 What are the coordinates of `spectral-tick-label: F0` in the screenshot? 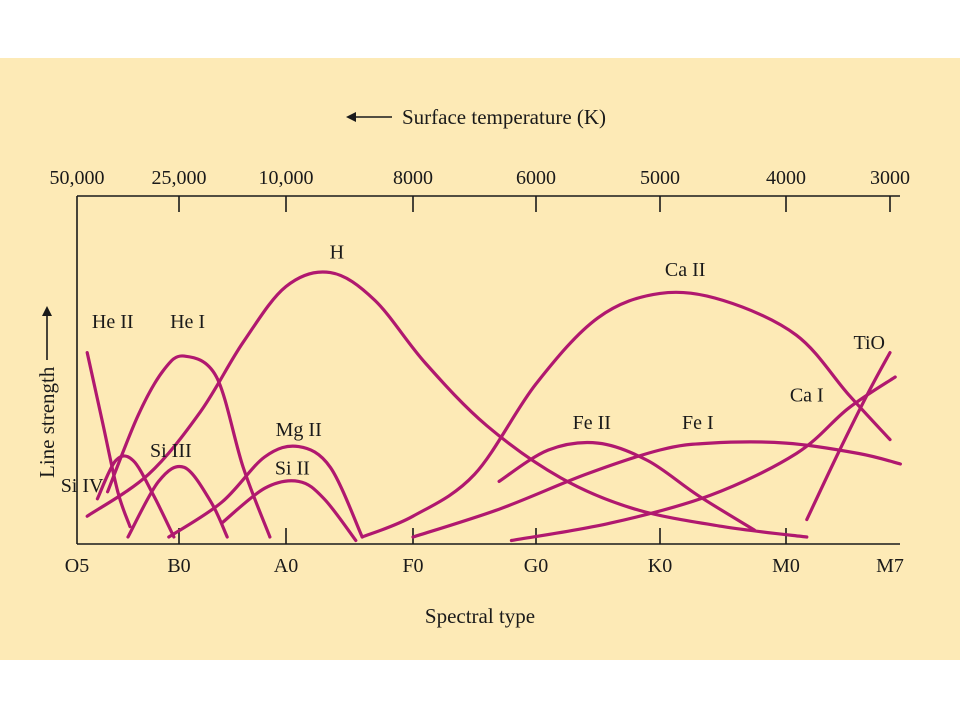 It's located at (412, 566).